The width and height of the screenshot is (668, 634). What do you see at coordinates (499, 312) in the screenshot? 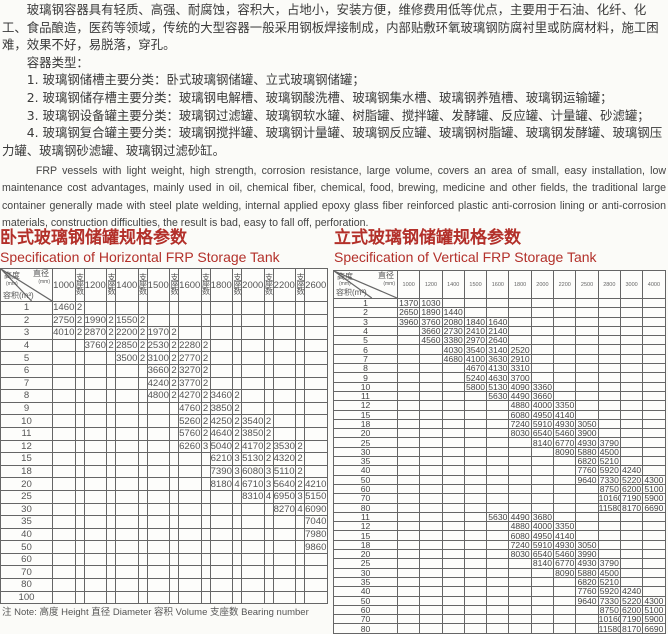
I see `table-row: 2 2650 1890 1440` at bounding box center [499, 312].